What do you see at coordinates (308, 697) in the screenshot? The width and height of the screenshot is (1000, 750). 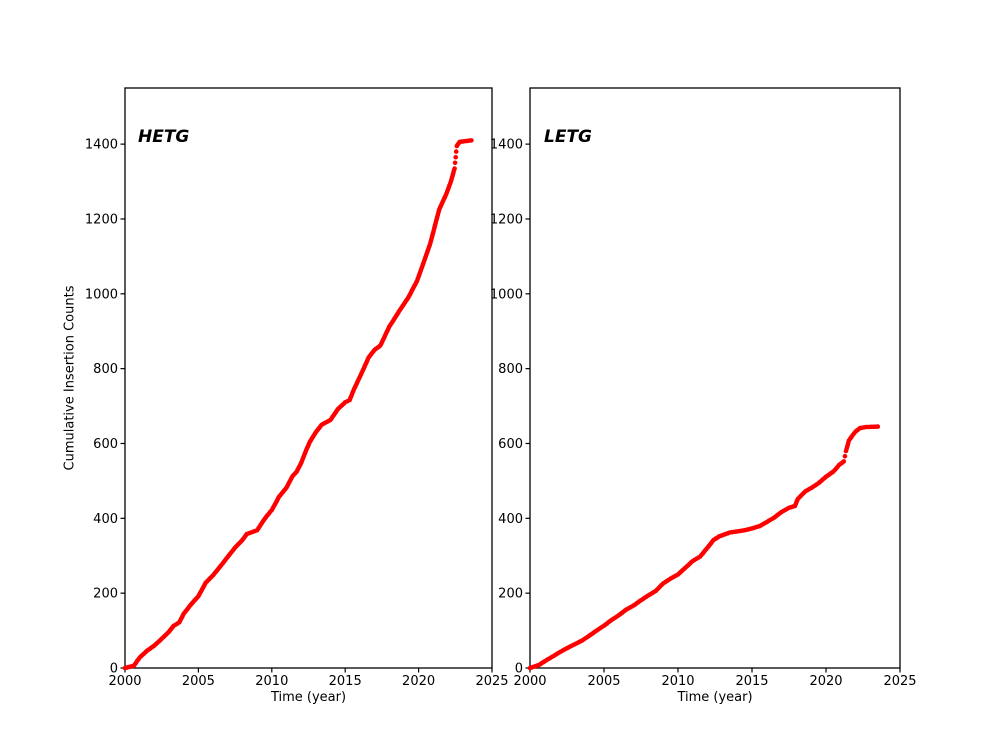 I see `x-axis-label-hetg: Time (year)` at bounding box center [308, 697].